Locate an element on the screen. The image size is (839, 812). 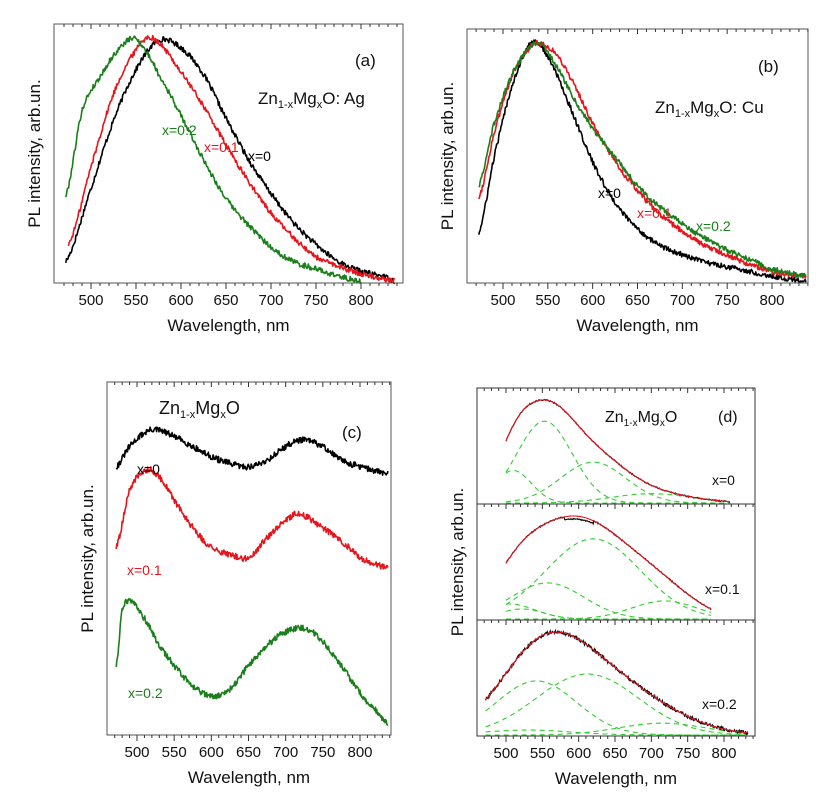
panel-c-ticks is located at coordinates (252, 561).